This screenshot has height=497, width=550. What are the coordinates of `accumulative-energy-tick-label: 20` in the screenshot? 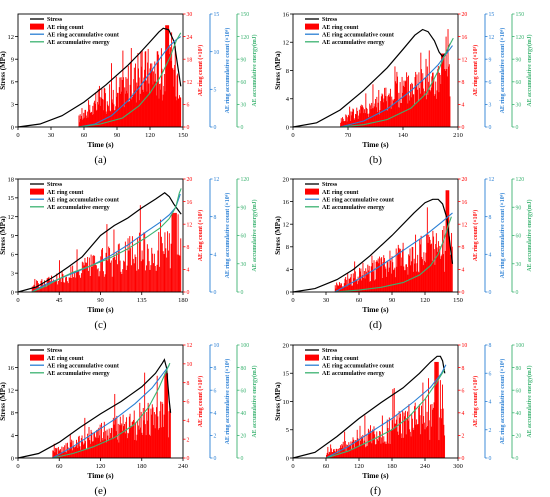 It's located at (244, 437).